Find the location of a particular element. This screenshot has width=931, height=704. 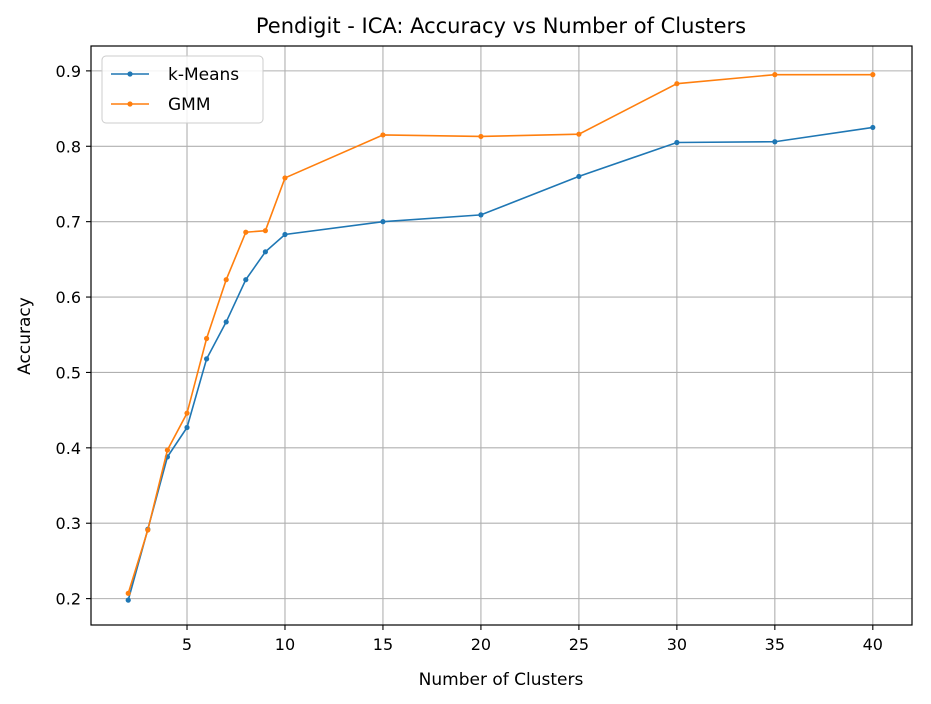

legend-box is located at coordinates (182, 89).